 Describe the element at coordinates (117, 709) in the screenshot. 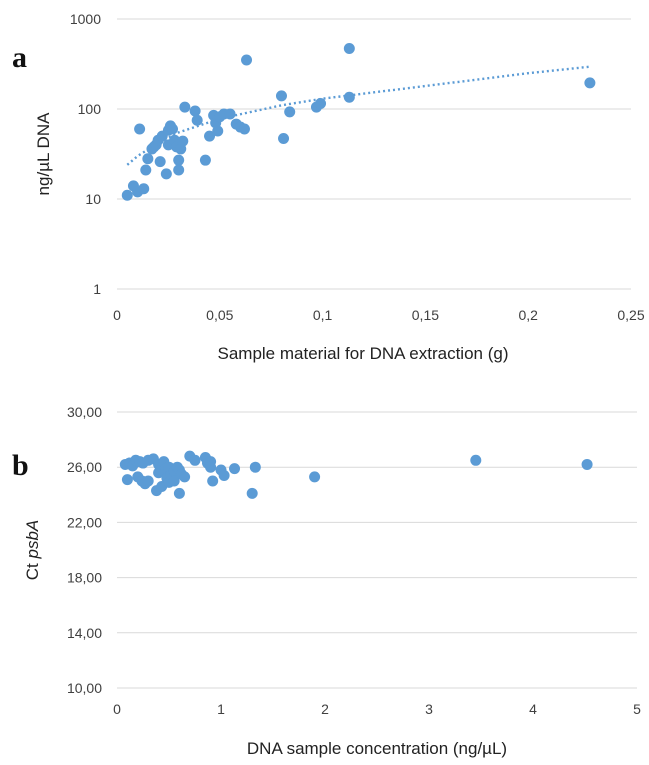

I see `panel-b-x-tick-label: 0` at that location.